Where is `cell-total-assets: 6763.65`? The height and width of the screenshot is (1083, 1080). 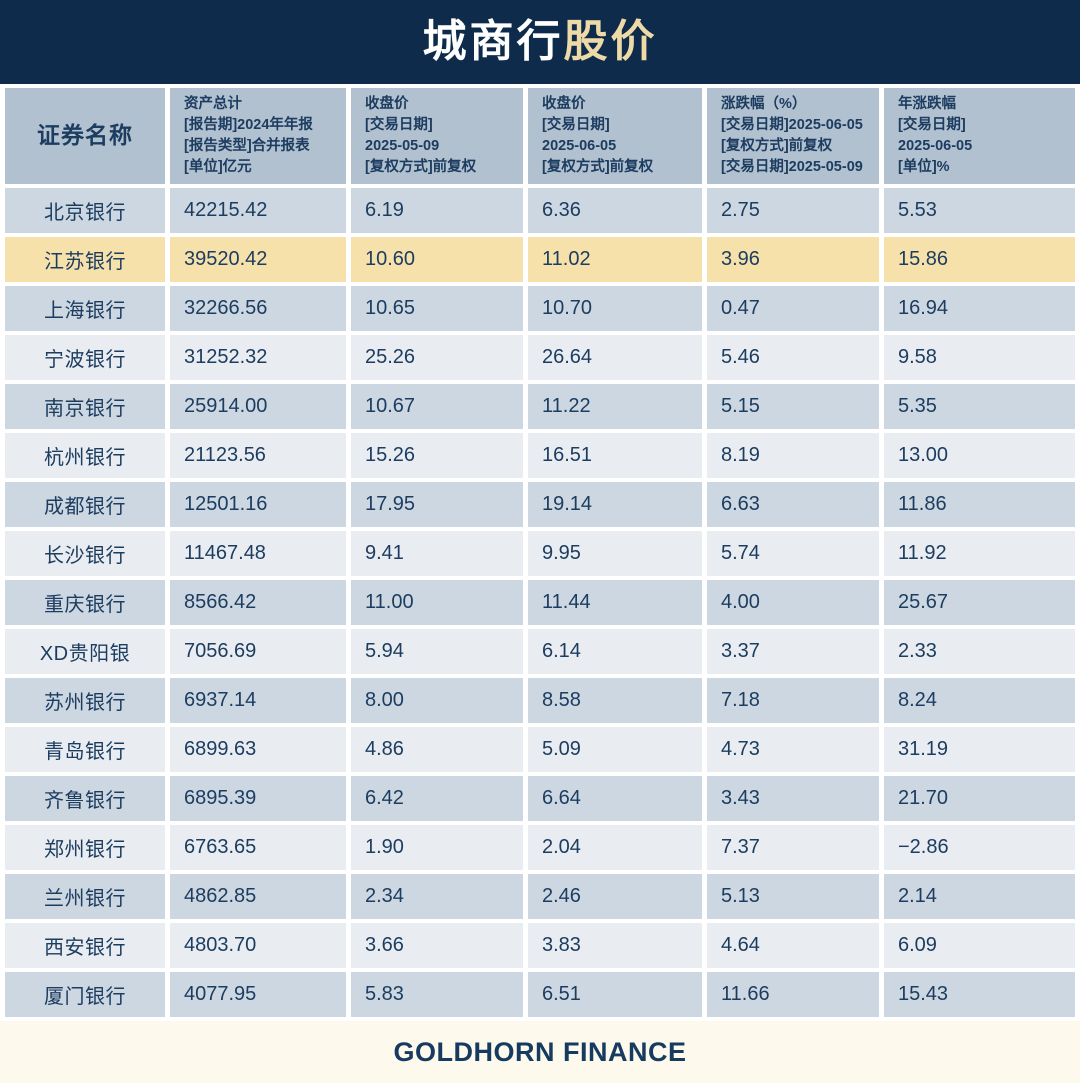
cell-total-assets: 6763.65 is located at coordinates (258, 848).